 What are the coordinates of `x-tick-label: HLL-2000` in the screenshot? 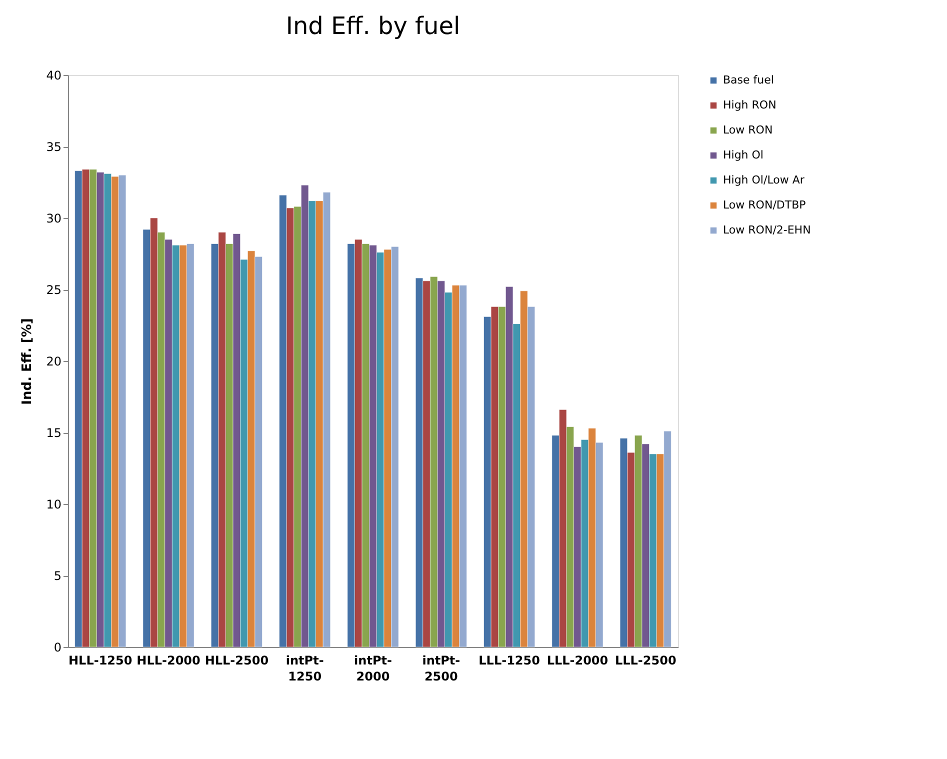 It's located at (168, 661).